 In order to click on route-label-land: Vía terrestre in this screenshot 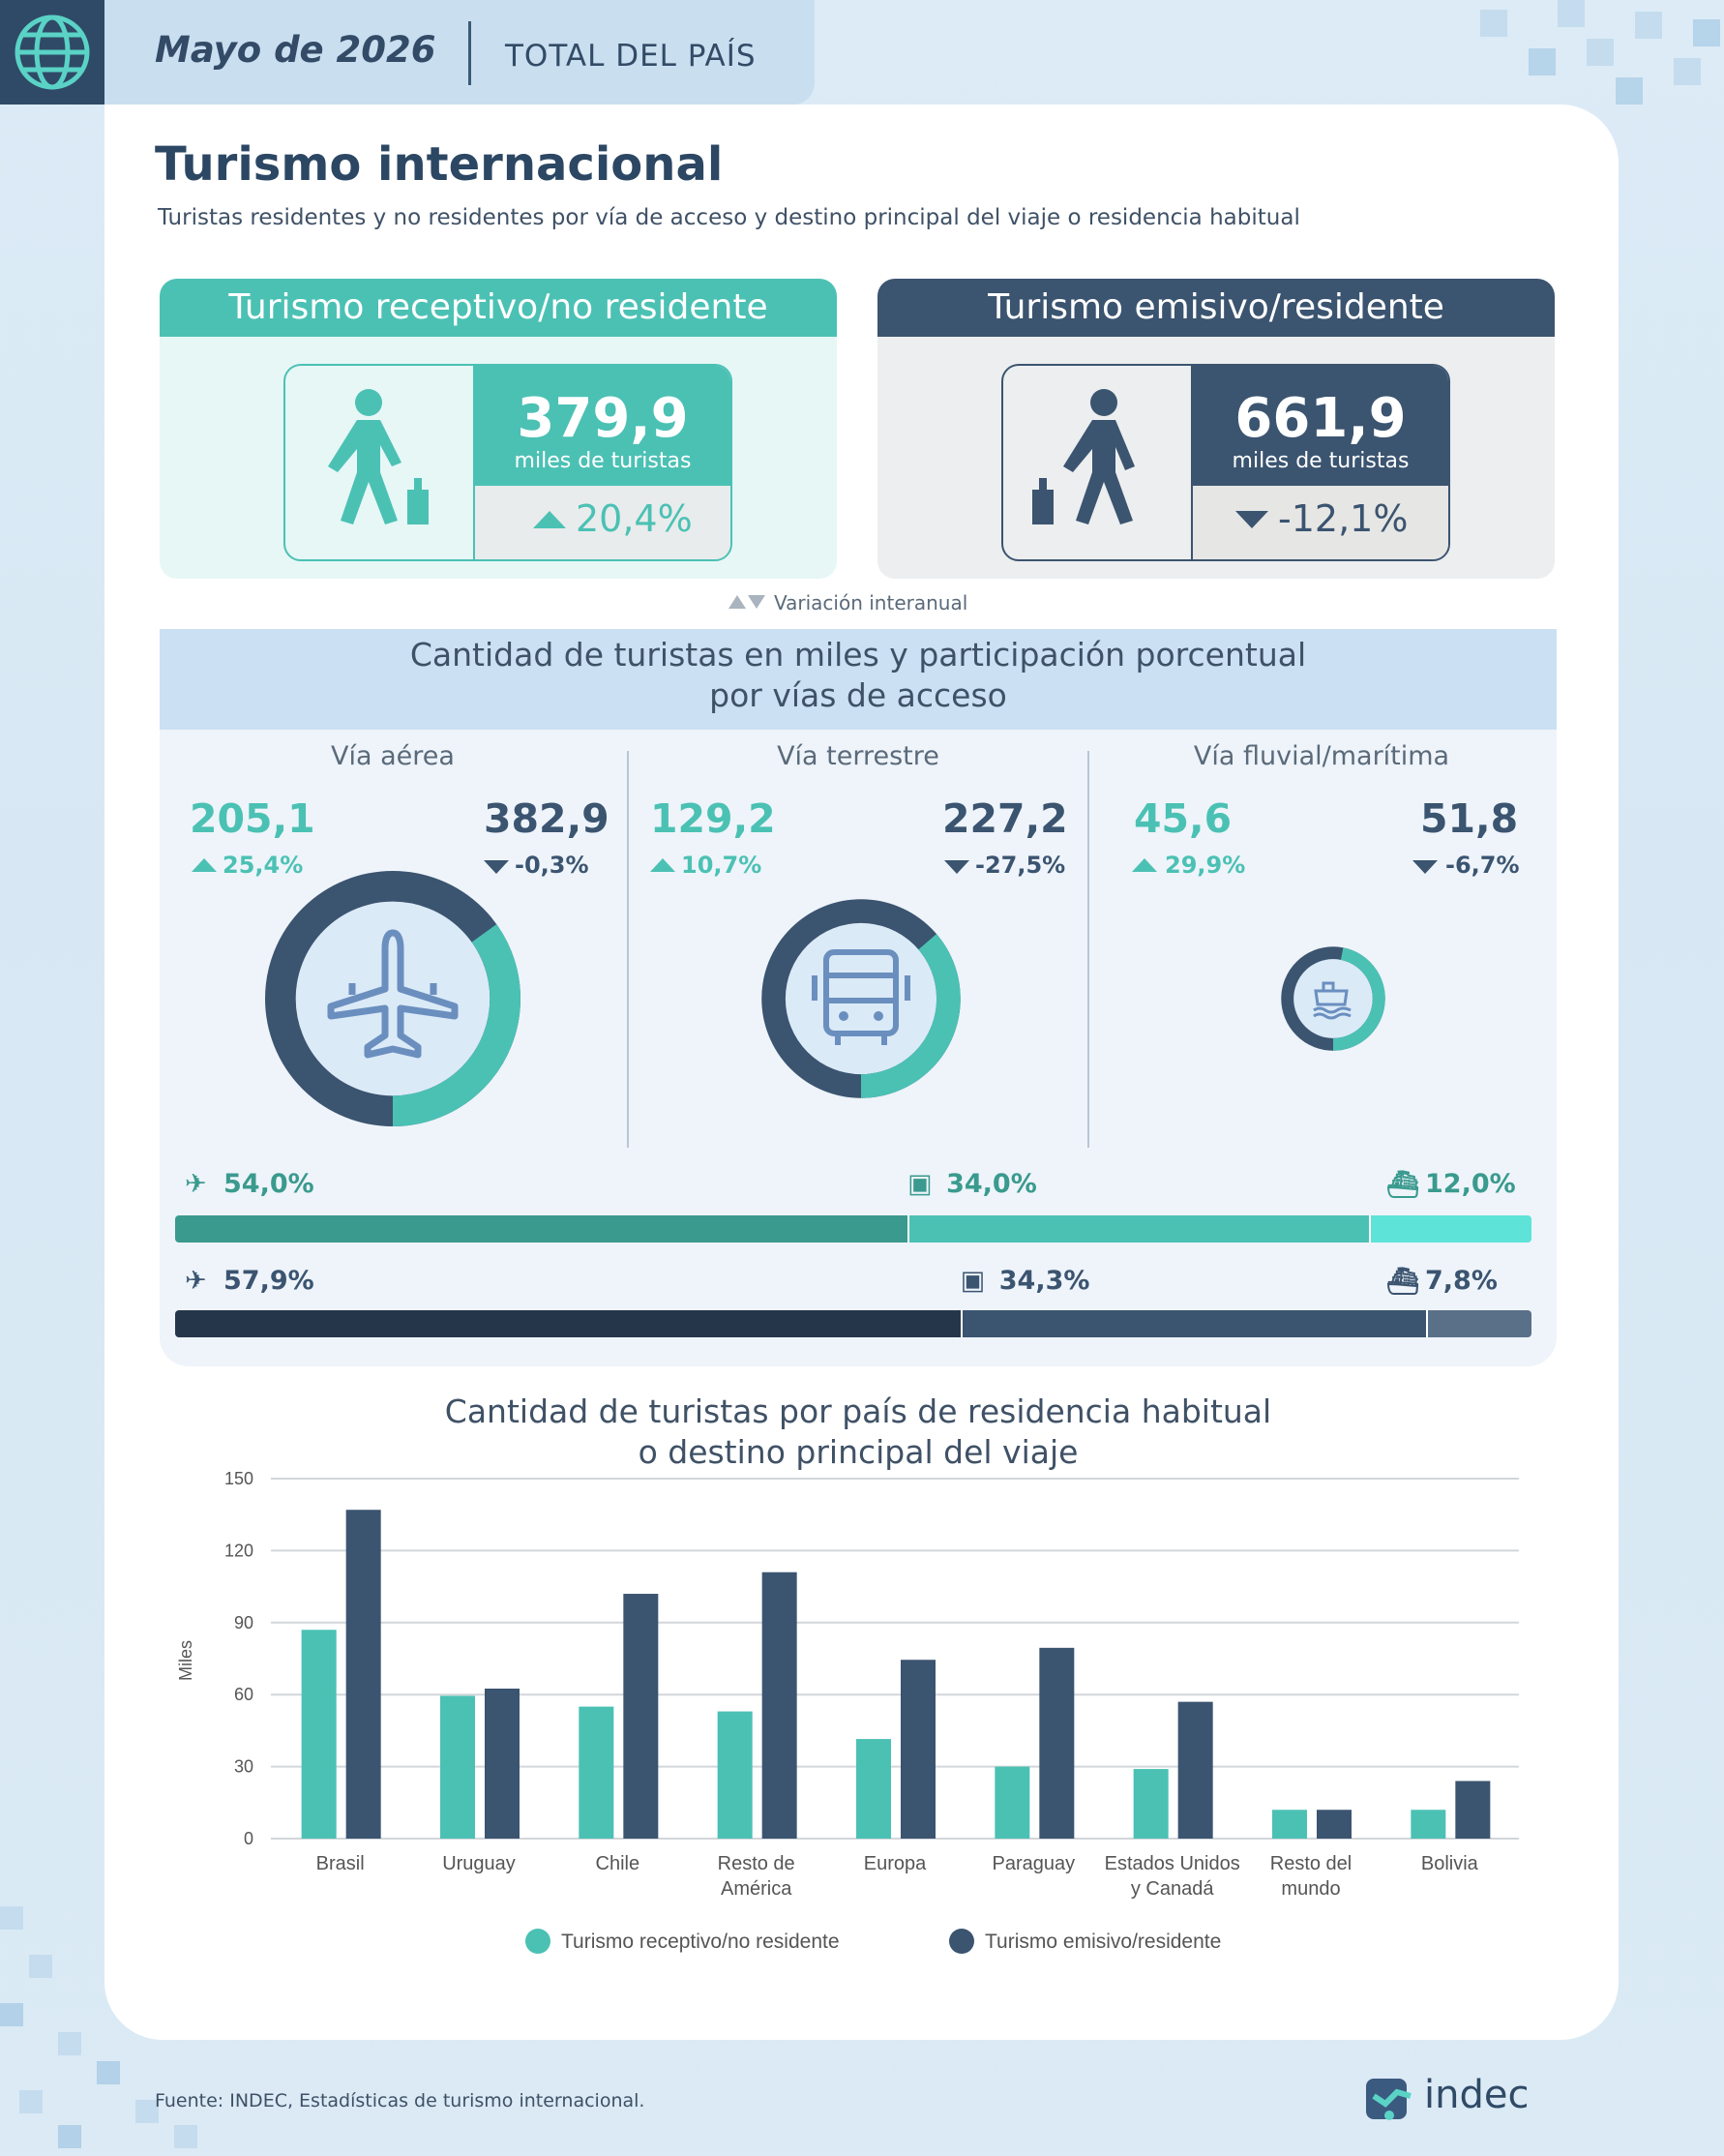, I will do `click(858, 756)`.